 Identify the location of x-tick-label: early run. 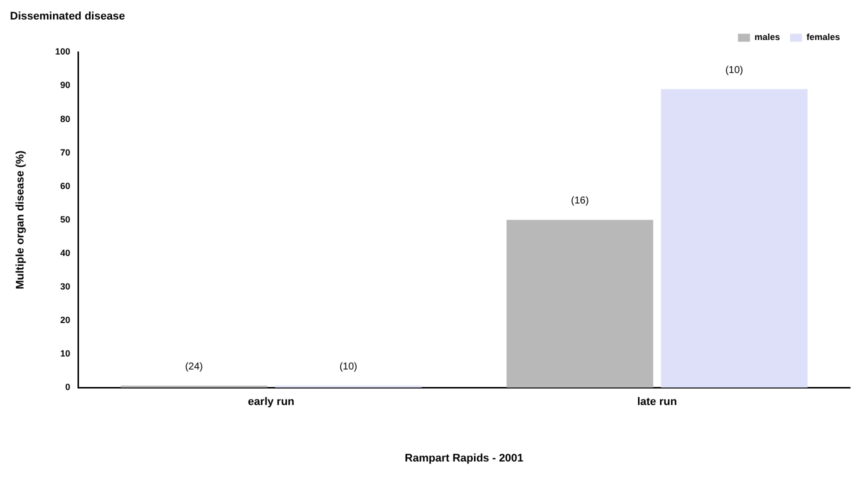
(271, 402).